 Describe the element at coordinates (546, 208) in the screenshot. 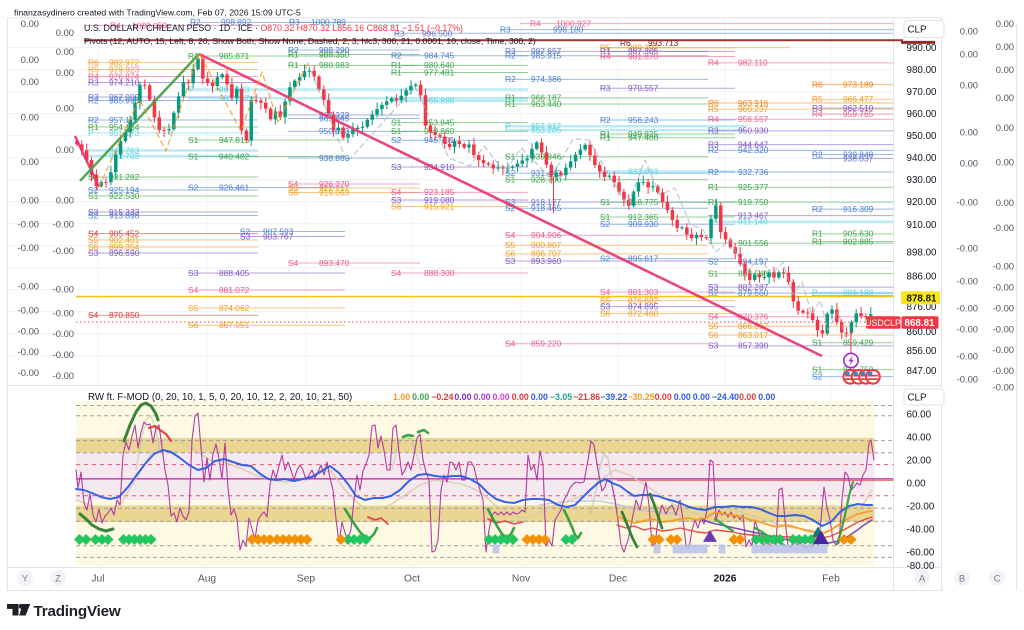

I see `svg-text: 918.465` at that location.